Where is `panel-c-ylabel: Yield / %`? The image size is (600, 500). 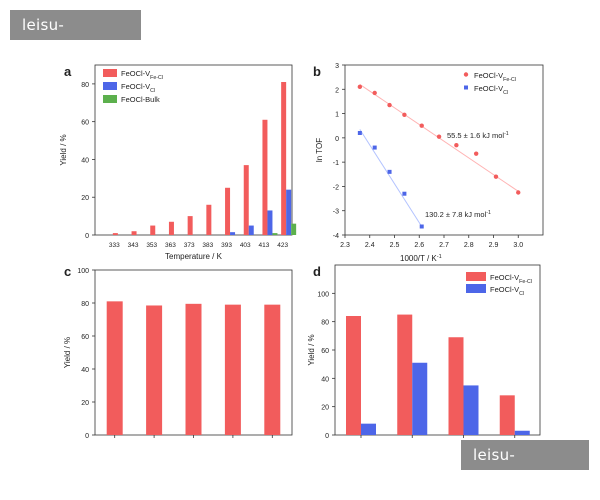 panel-c-ylabel: Yield / % is located at coordinates (67, 352).